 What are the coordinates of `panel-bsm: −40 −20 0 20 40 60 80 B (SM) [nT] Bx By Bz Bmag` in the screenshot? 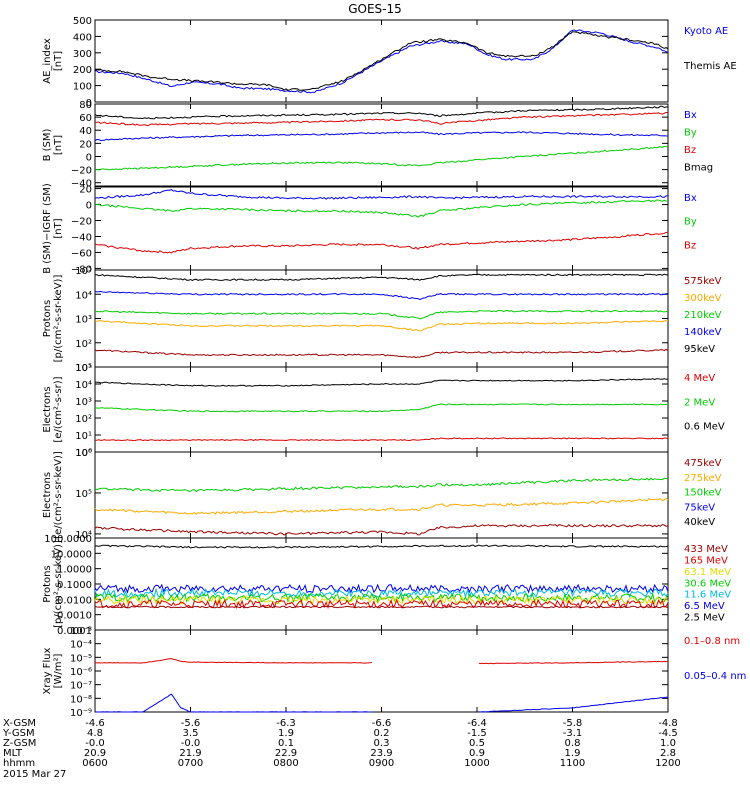 It's located at (377, 145).